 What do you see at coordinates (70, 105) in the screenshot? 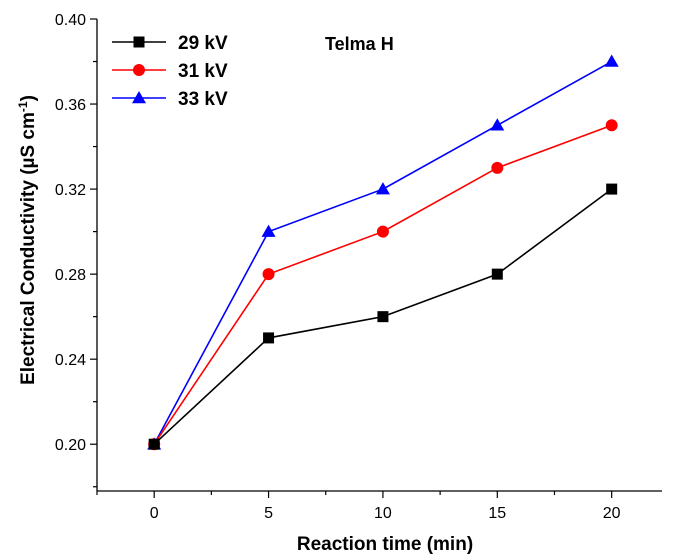
I see `y-tick-label: 0.36` at bounding box center [70, 105].